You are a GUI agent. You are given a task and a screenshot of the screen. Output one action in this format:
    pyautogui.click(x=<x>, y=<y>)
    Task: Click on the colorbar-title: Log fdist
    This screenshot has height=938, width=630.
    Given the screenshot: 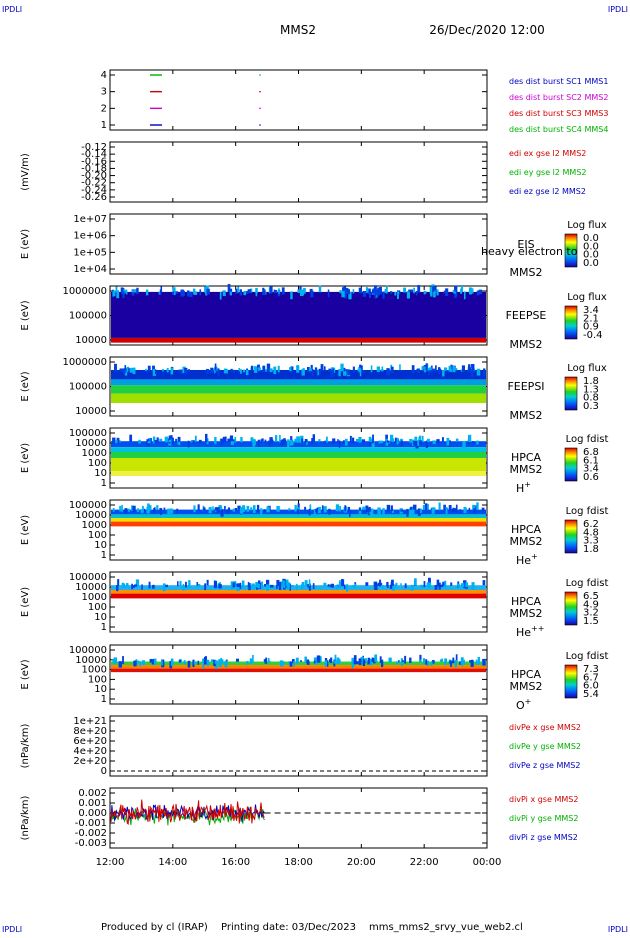 What is the action you would take?
    pyautogui.click(x=587, y=583)
    